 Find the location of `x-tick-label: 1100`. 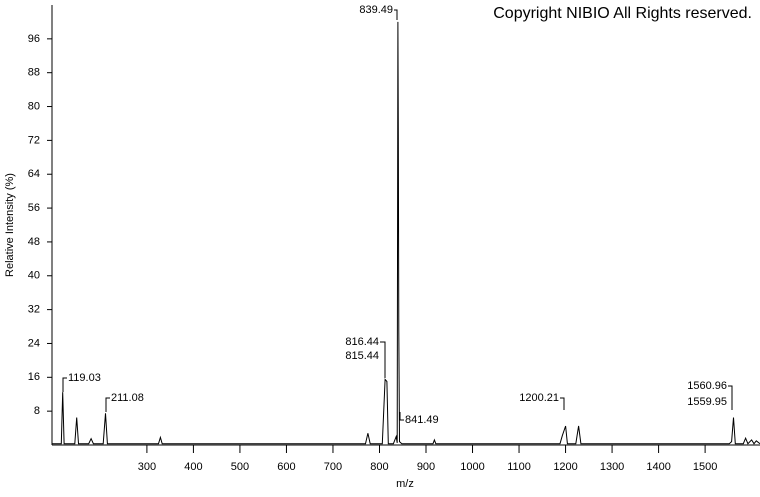

x-tick-label: 1100 is located at coordinates (519, 467).